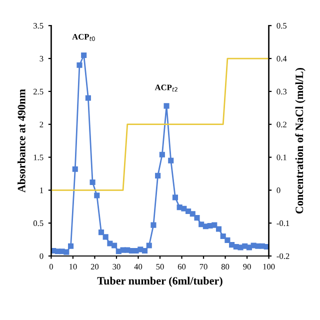 The image size is (320, 320). I want to click on y-tick-label: 0, so click(42, 256).